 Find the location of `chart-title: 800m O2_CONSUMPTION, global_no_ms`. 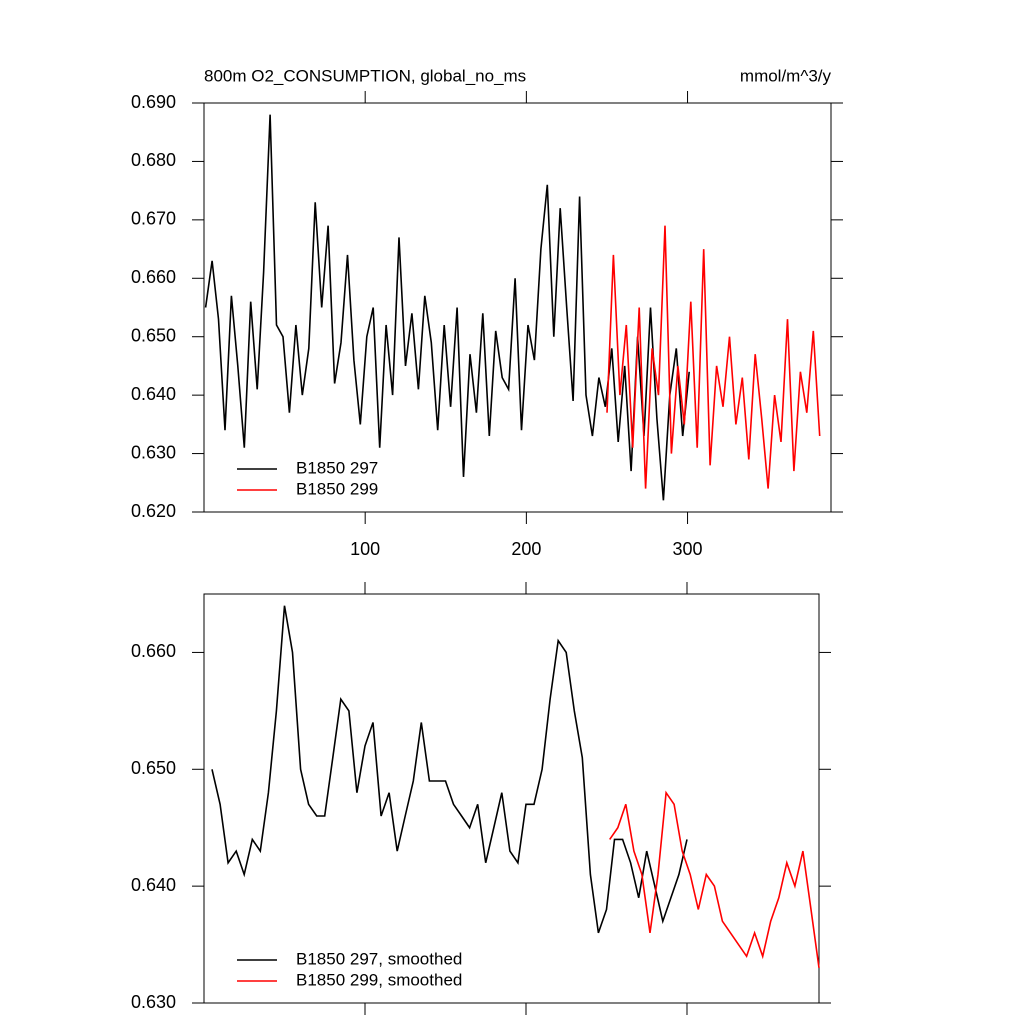

chart-title: 800m O2_CONSUMPTION, global_no_ms is located at coordinates (365, 75).